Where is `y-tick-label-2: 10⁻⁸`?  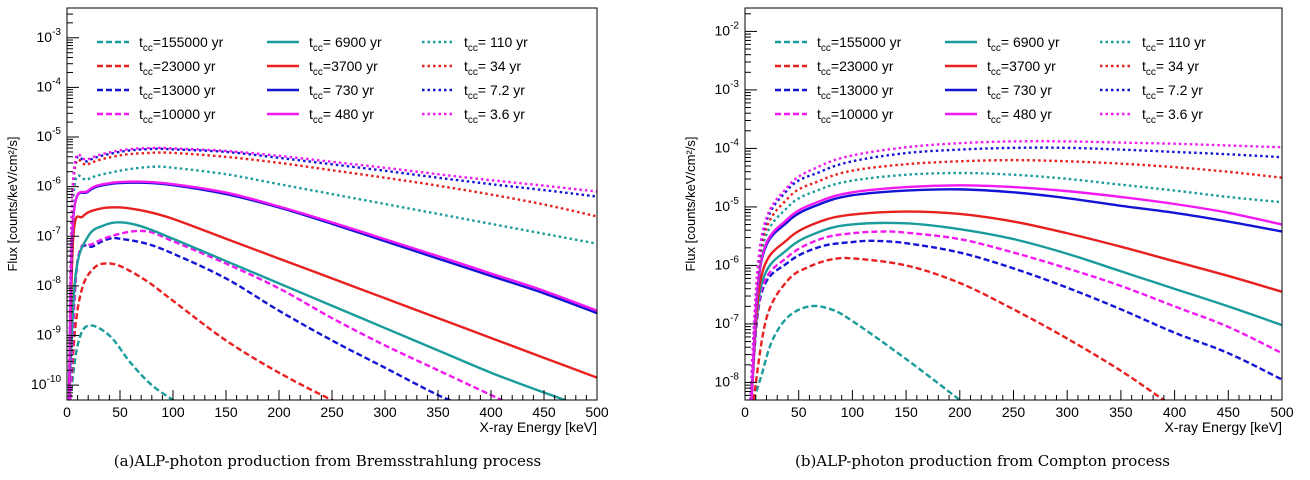 y-tick-label-2: 10⁻⁸ is located at coordinates (49, 284).